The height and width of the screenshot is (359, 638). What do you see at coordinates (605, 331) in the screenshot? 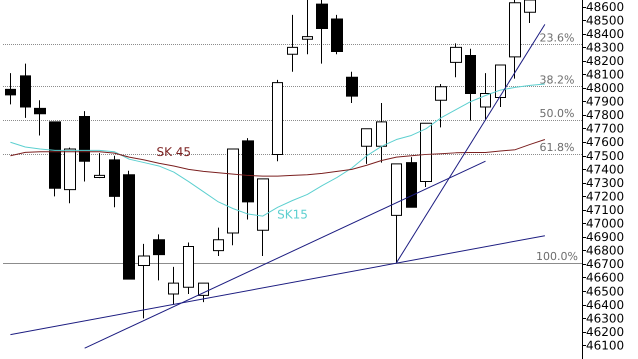
I see `y-tick-label: 46200` at bounding box center [605, 331].